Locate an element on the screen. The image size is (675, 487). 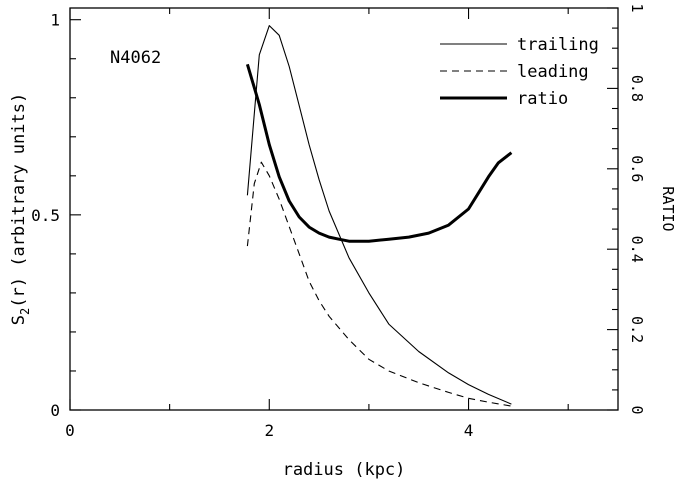
legend-label-ratio: ratio is located at coordinates (542, 99).